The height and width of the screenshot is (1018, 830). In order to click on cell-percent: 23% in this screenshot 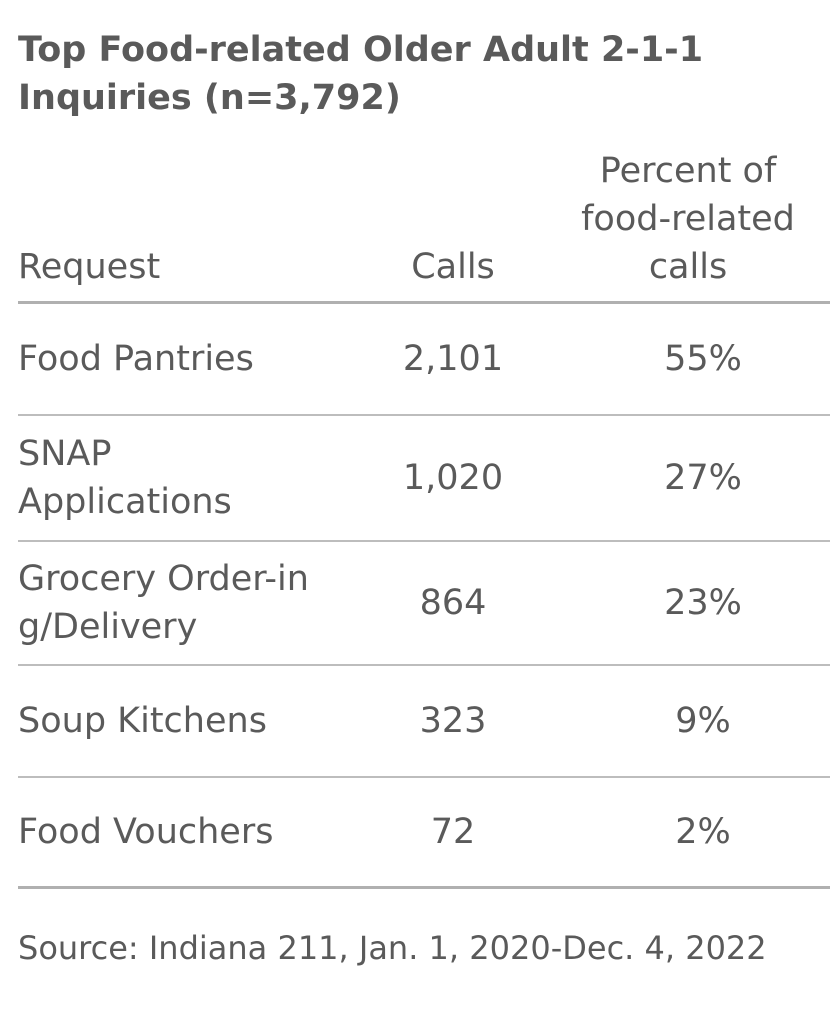, I will do `click(703, 603)`.